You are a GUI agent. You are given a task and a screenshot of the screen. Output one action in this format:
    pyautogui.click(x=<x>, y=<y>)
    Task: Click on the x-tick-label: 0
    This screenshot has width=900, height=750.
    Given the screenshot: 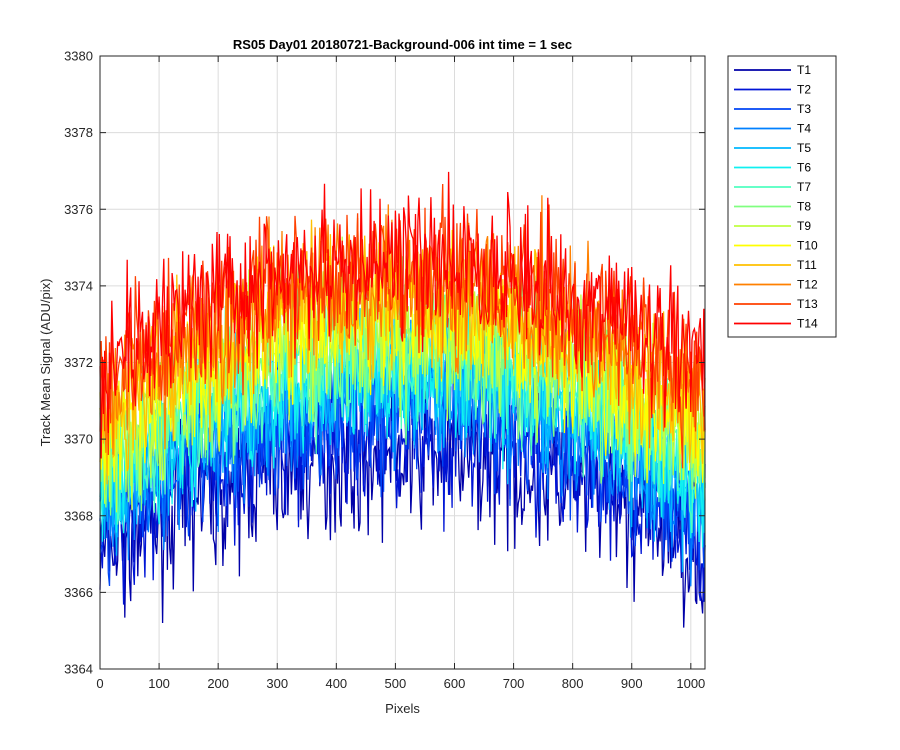 What is the action you would take?
    pyautogui.click(x=99, y=683)
    